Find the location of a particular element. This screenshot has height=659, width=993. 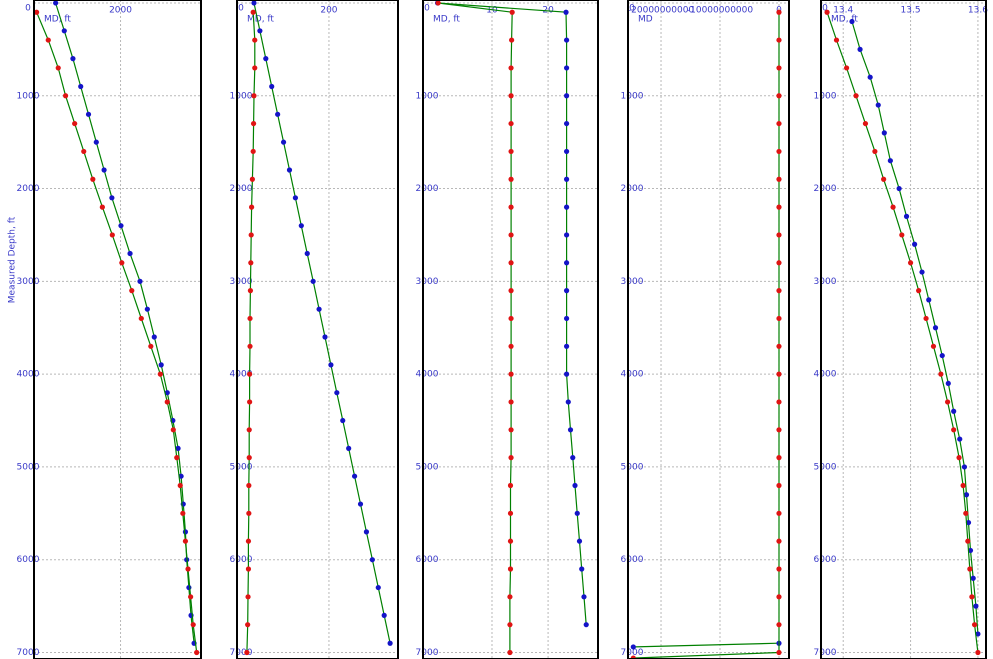

x-tick-label: 200 is located at coordinates (328, 11).